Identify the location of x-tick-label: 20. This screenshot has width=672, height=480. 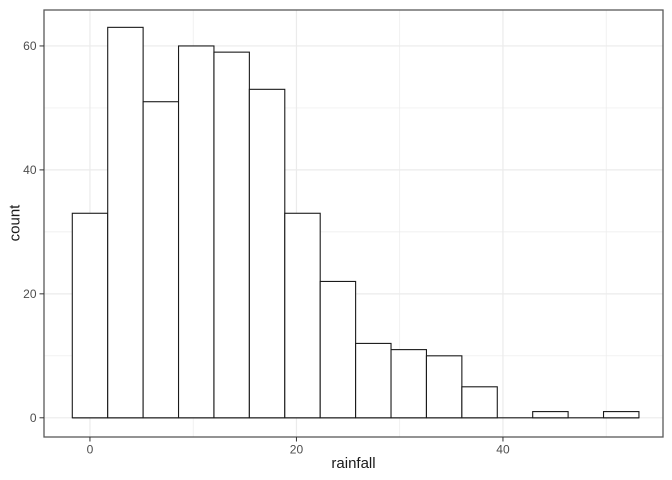
(297, 450).